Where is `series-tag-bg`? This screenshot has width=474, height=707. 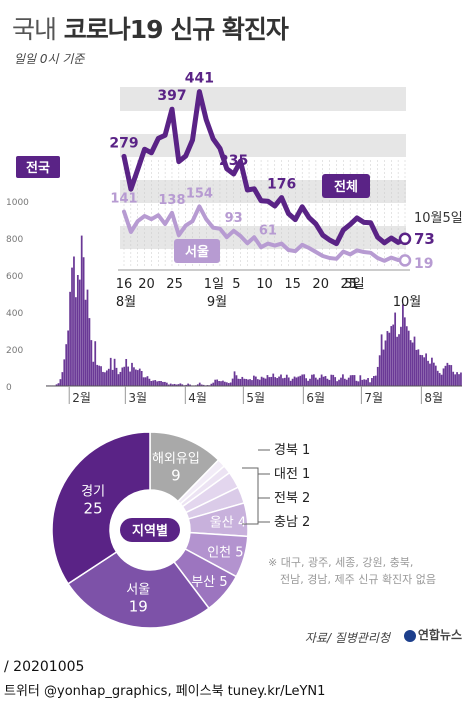 series-tag-bg is located at coordinates (197, 251).